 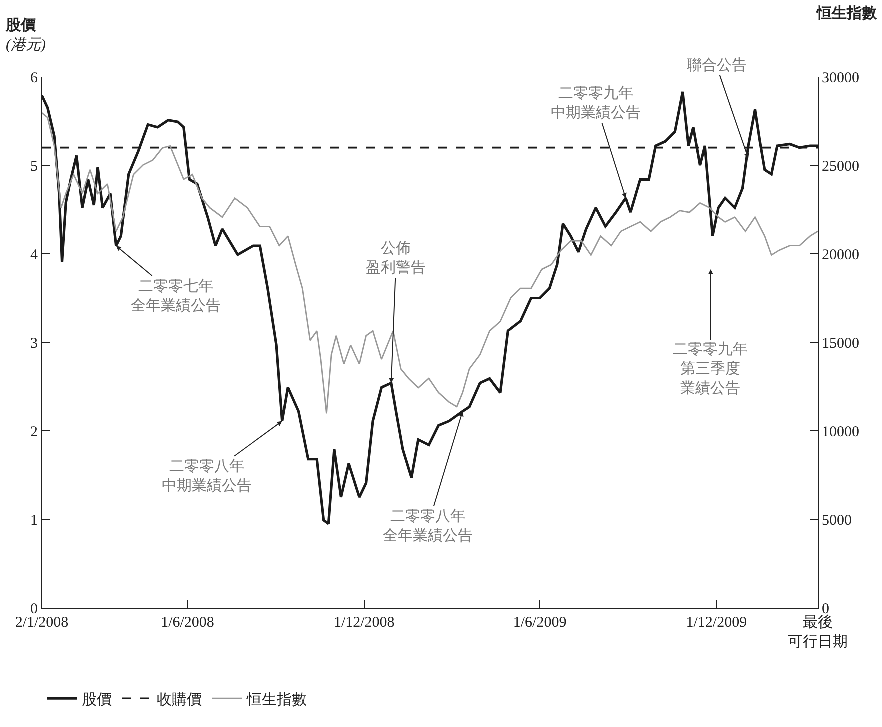 What do you see at coordinates (841, 432) in the screenshot?
I see `y2-tick-label: 10000` at bounding box center [841, 432].